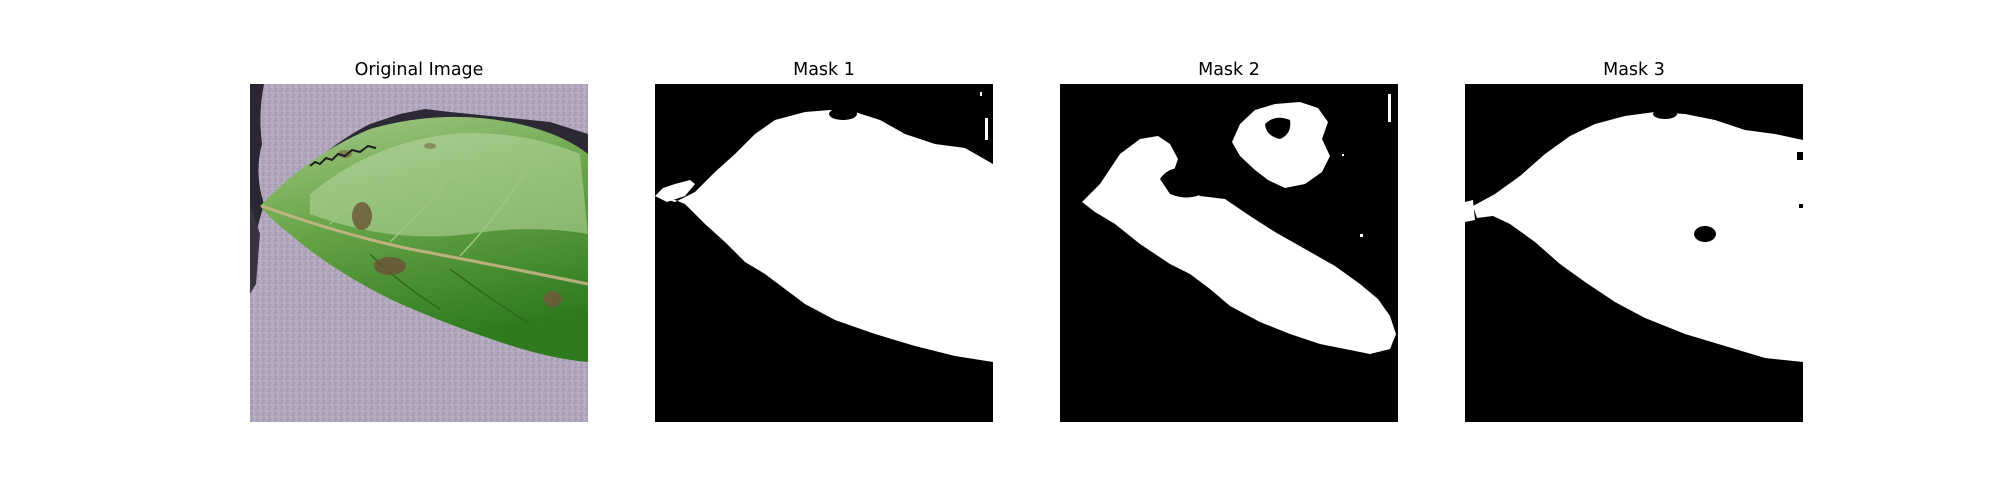 This screenshot has height=500, width=2000. I want to click on leaf-photo-icon, so click(419, 253).